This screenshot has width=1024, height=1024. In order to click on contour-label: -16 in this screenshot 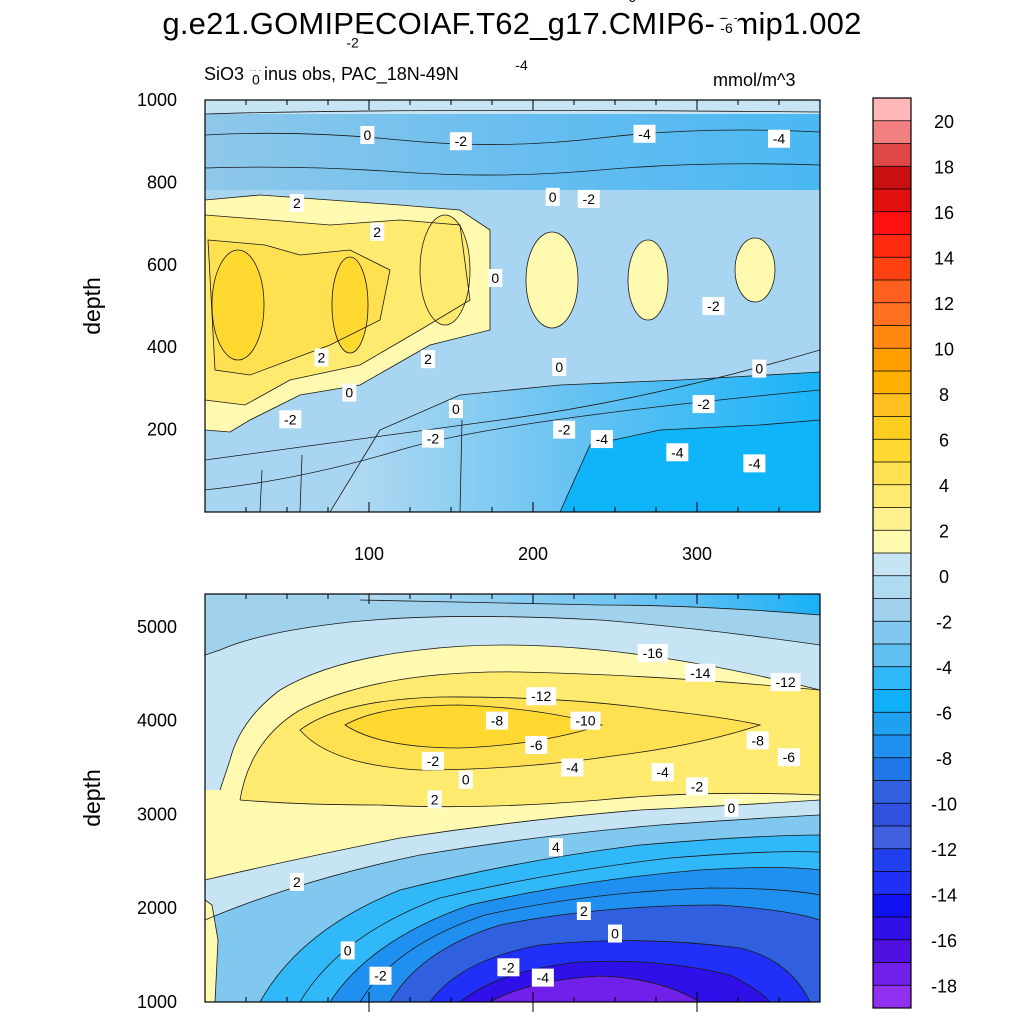, I will do `click(652, 653)`.